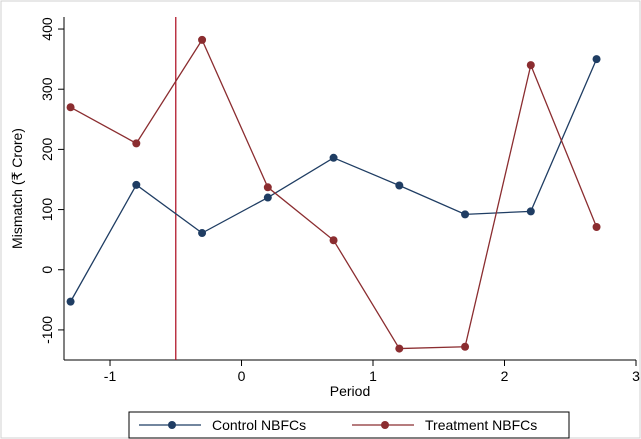 This screenshot has width=641, height=439. Describe the element at coordinates (481, 425) in the screenshot. I see `legend-label-treatment: Treatment NBFCs` at that location.